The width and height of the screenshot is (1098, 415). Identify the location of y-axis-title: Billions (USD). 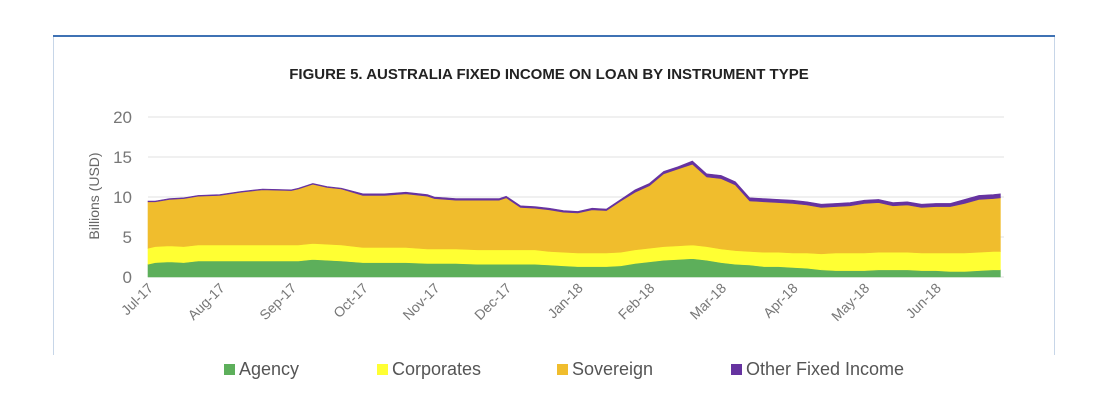
(94, 195).